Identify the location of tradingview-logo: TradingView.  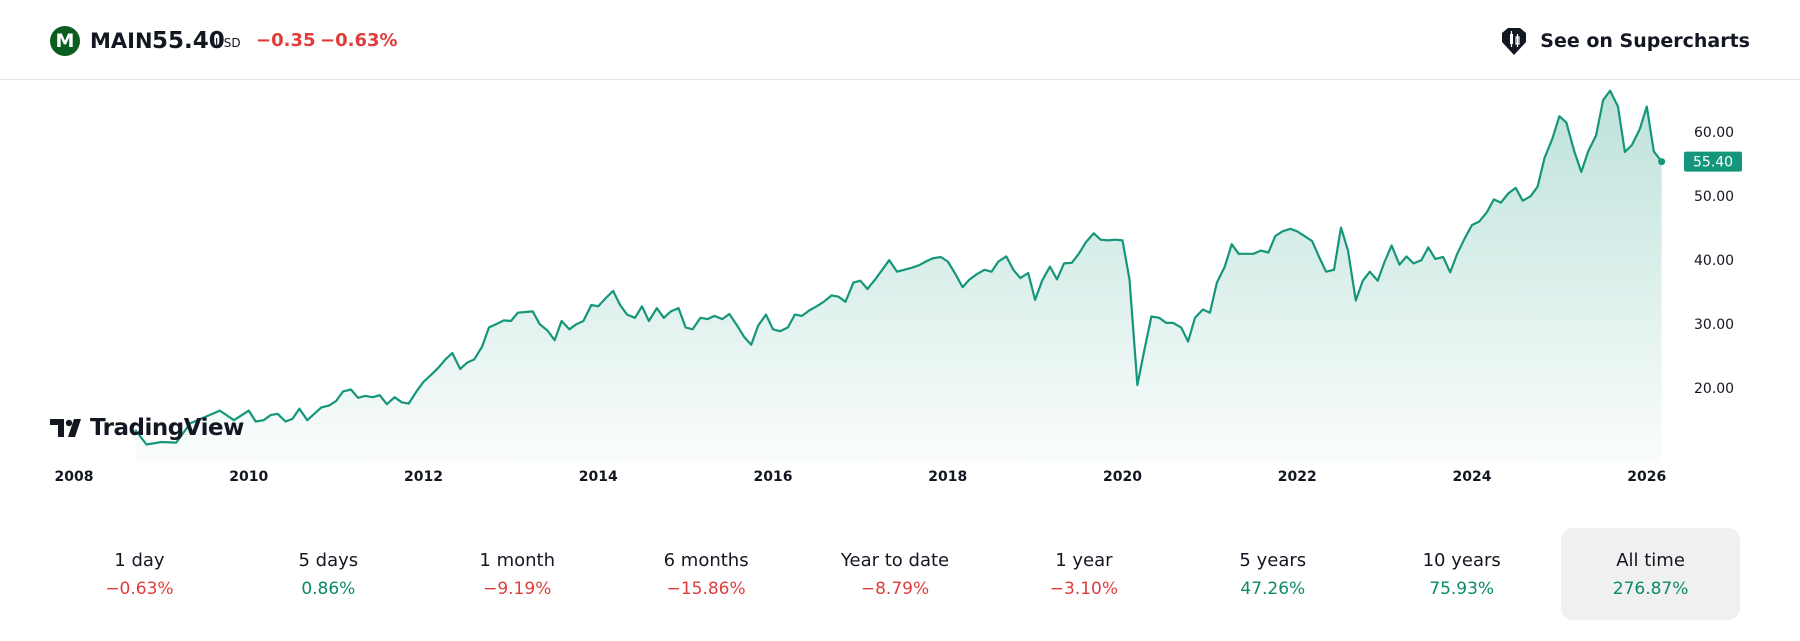
(147, 428).